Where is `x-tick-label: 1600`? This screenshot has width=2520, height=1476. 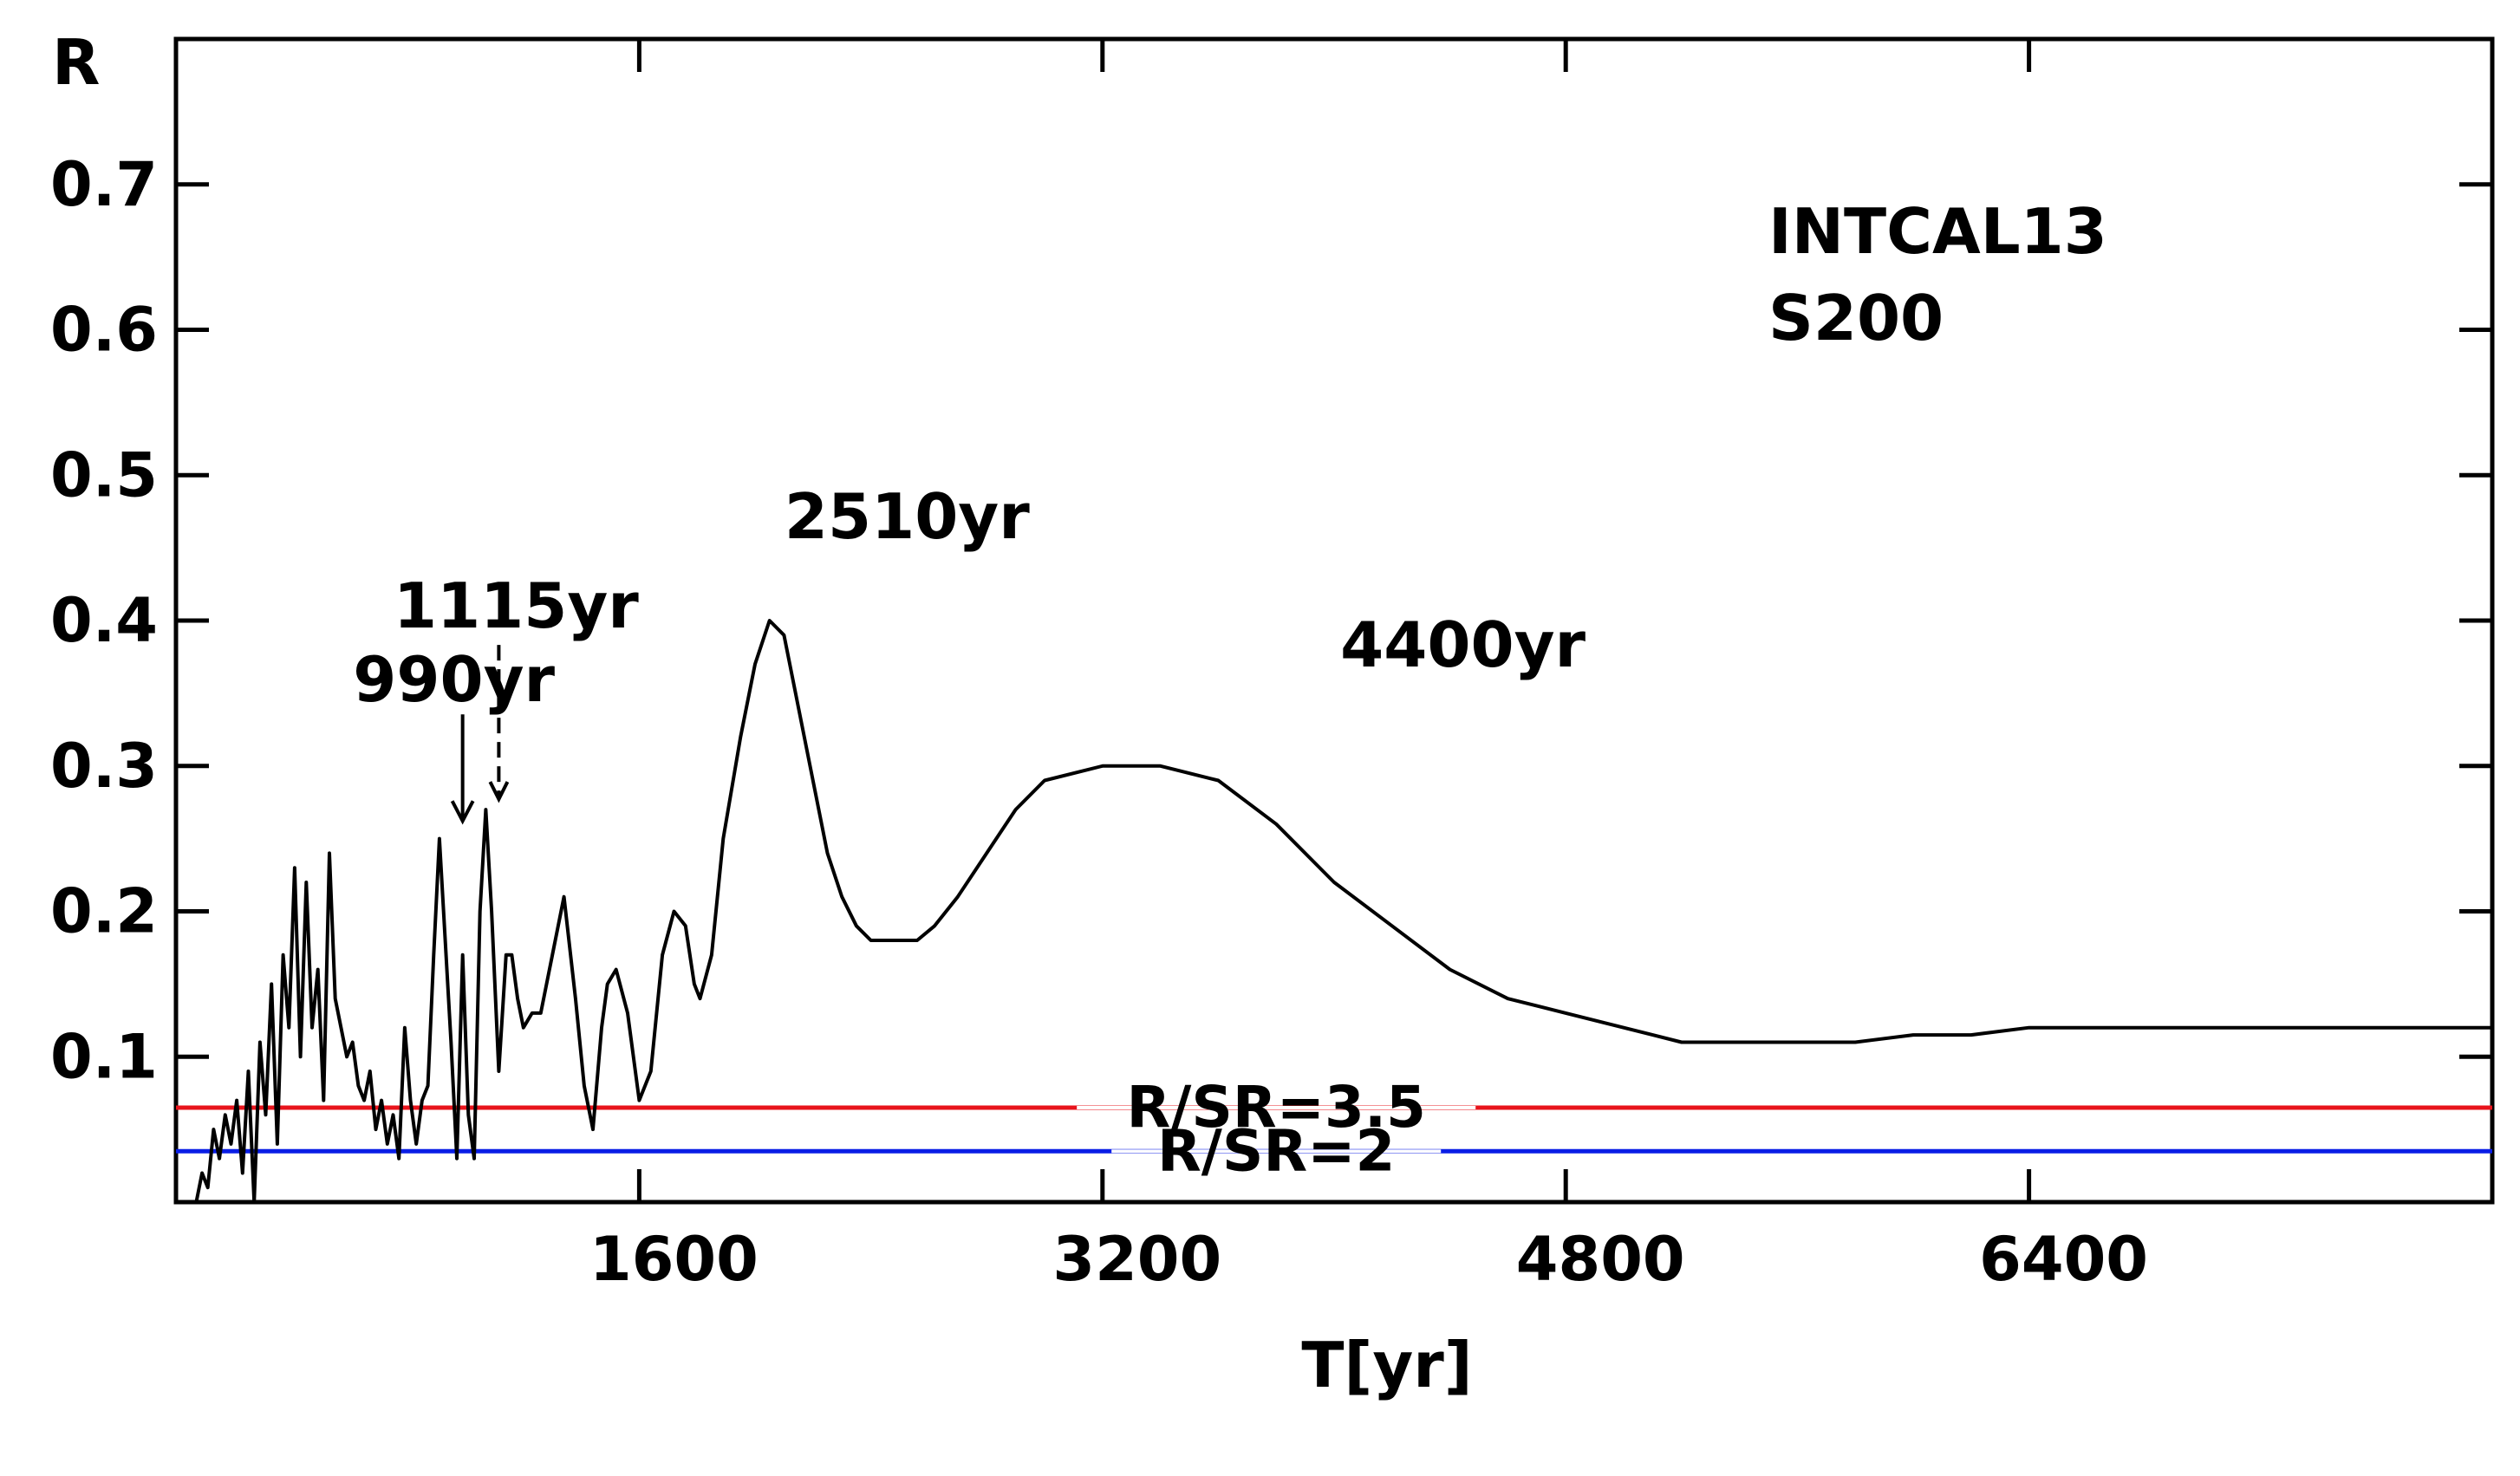 x-tick-label: 1600 is located at coordinates (674, 1259).